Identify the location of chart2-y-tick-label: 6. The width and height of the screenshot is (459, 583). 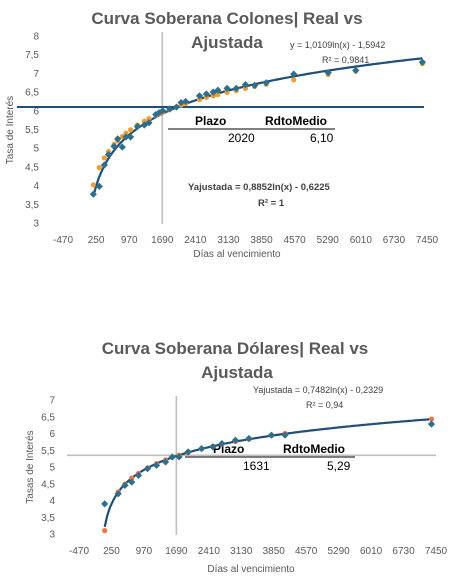
(52, 434).